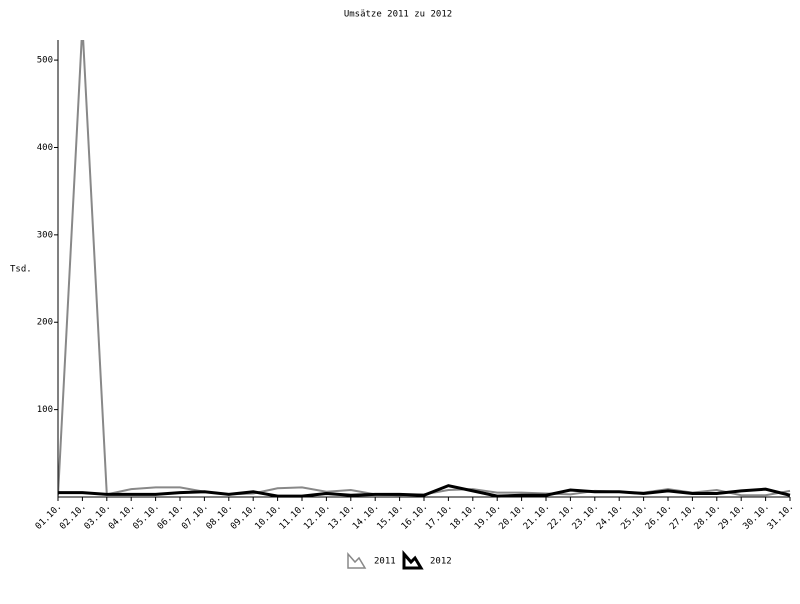  I want to click on x-tick-label: 19.10., so click(488, 517).